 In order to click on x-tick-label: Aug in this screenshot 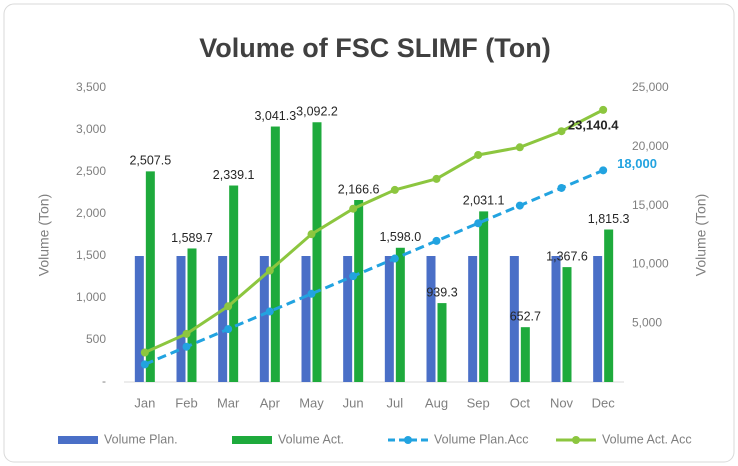, I will do `click(436, 402)`.